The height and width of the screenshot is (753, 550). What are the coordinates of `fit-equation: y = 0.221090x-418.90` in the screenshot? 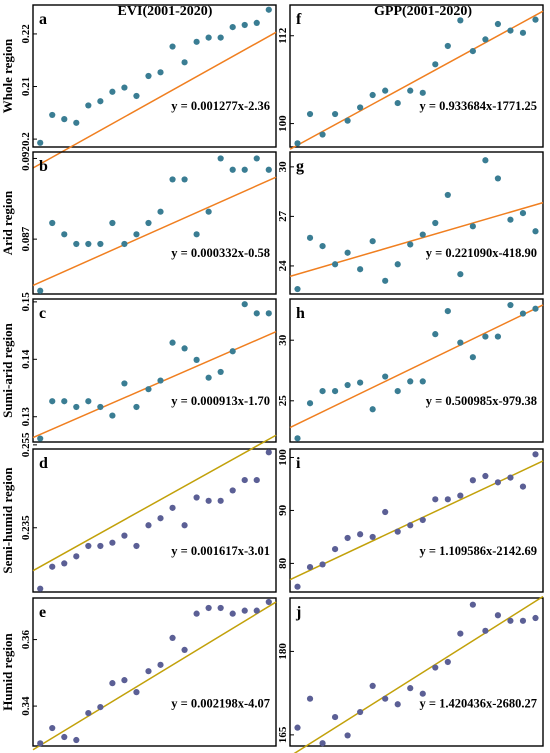 It's located at (481, 253).